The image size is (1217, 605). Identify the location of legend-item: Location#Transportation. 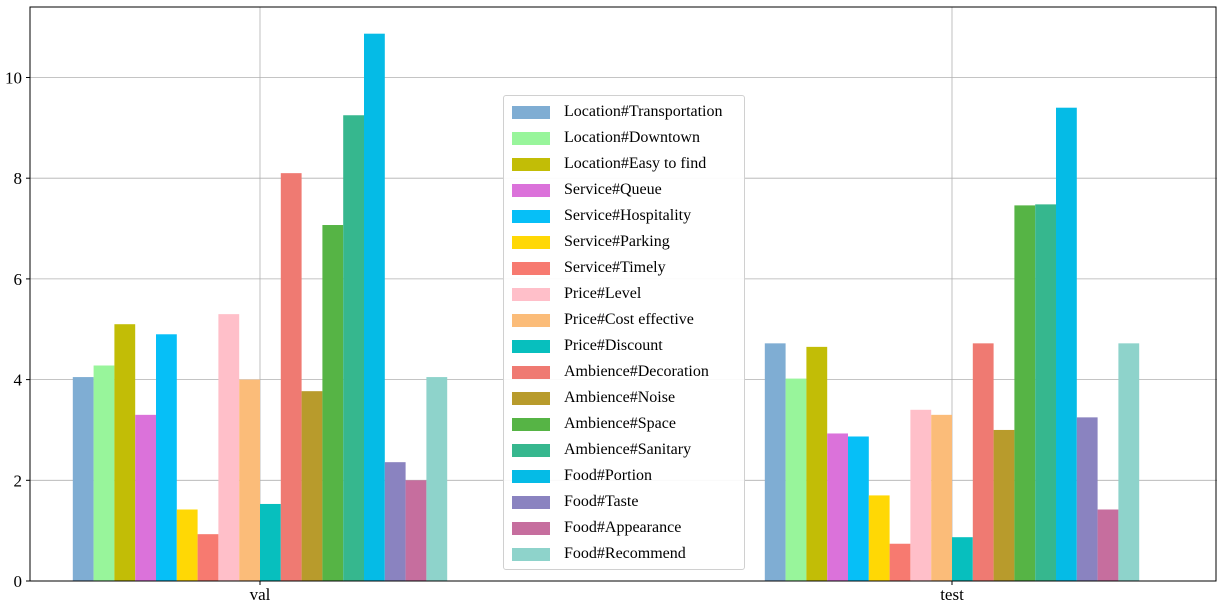
(628, 112).